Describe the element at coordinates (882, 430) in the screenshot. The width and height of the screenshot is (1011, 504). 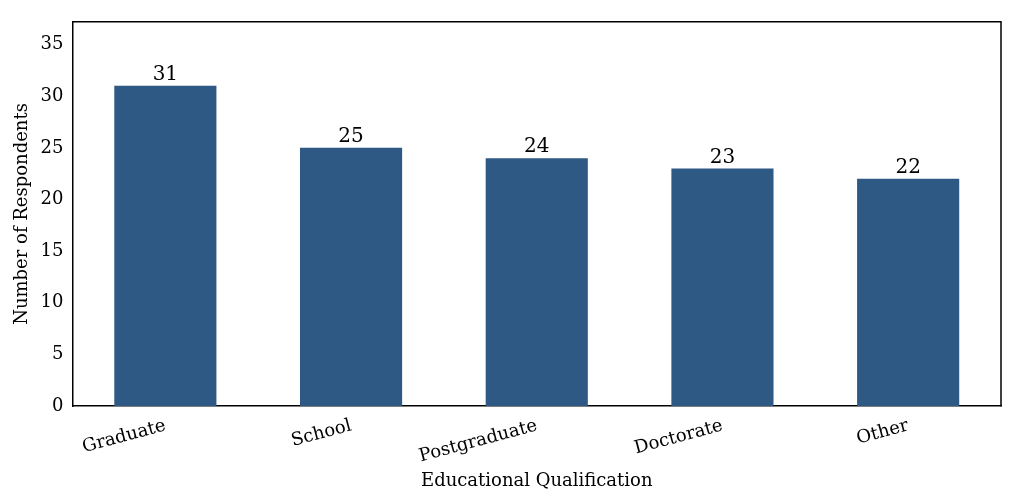
I see `x-tick-label: Other` at that location.